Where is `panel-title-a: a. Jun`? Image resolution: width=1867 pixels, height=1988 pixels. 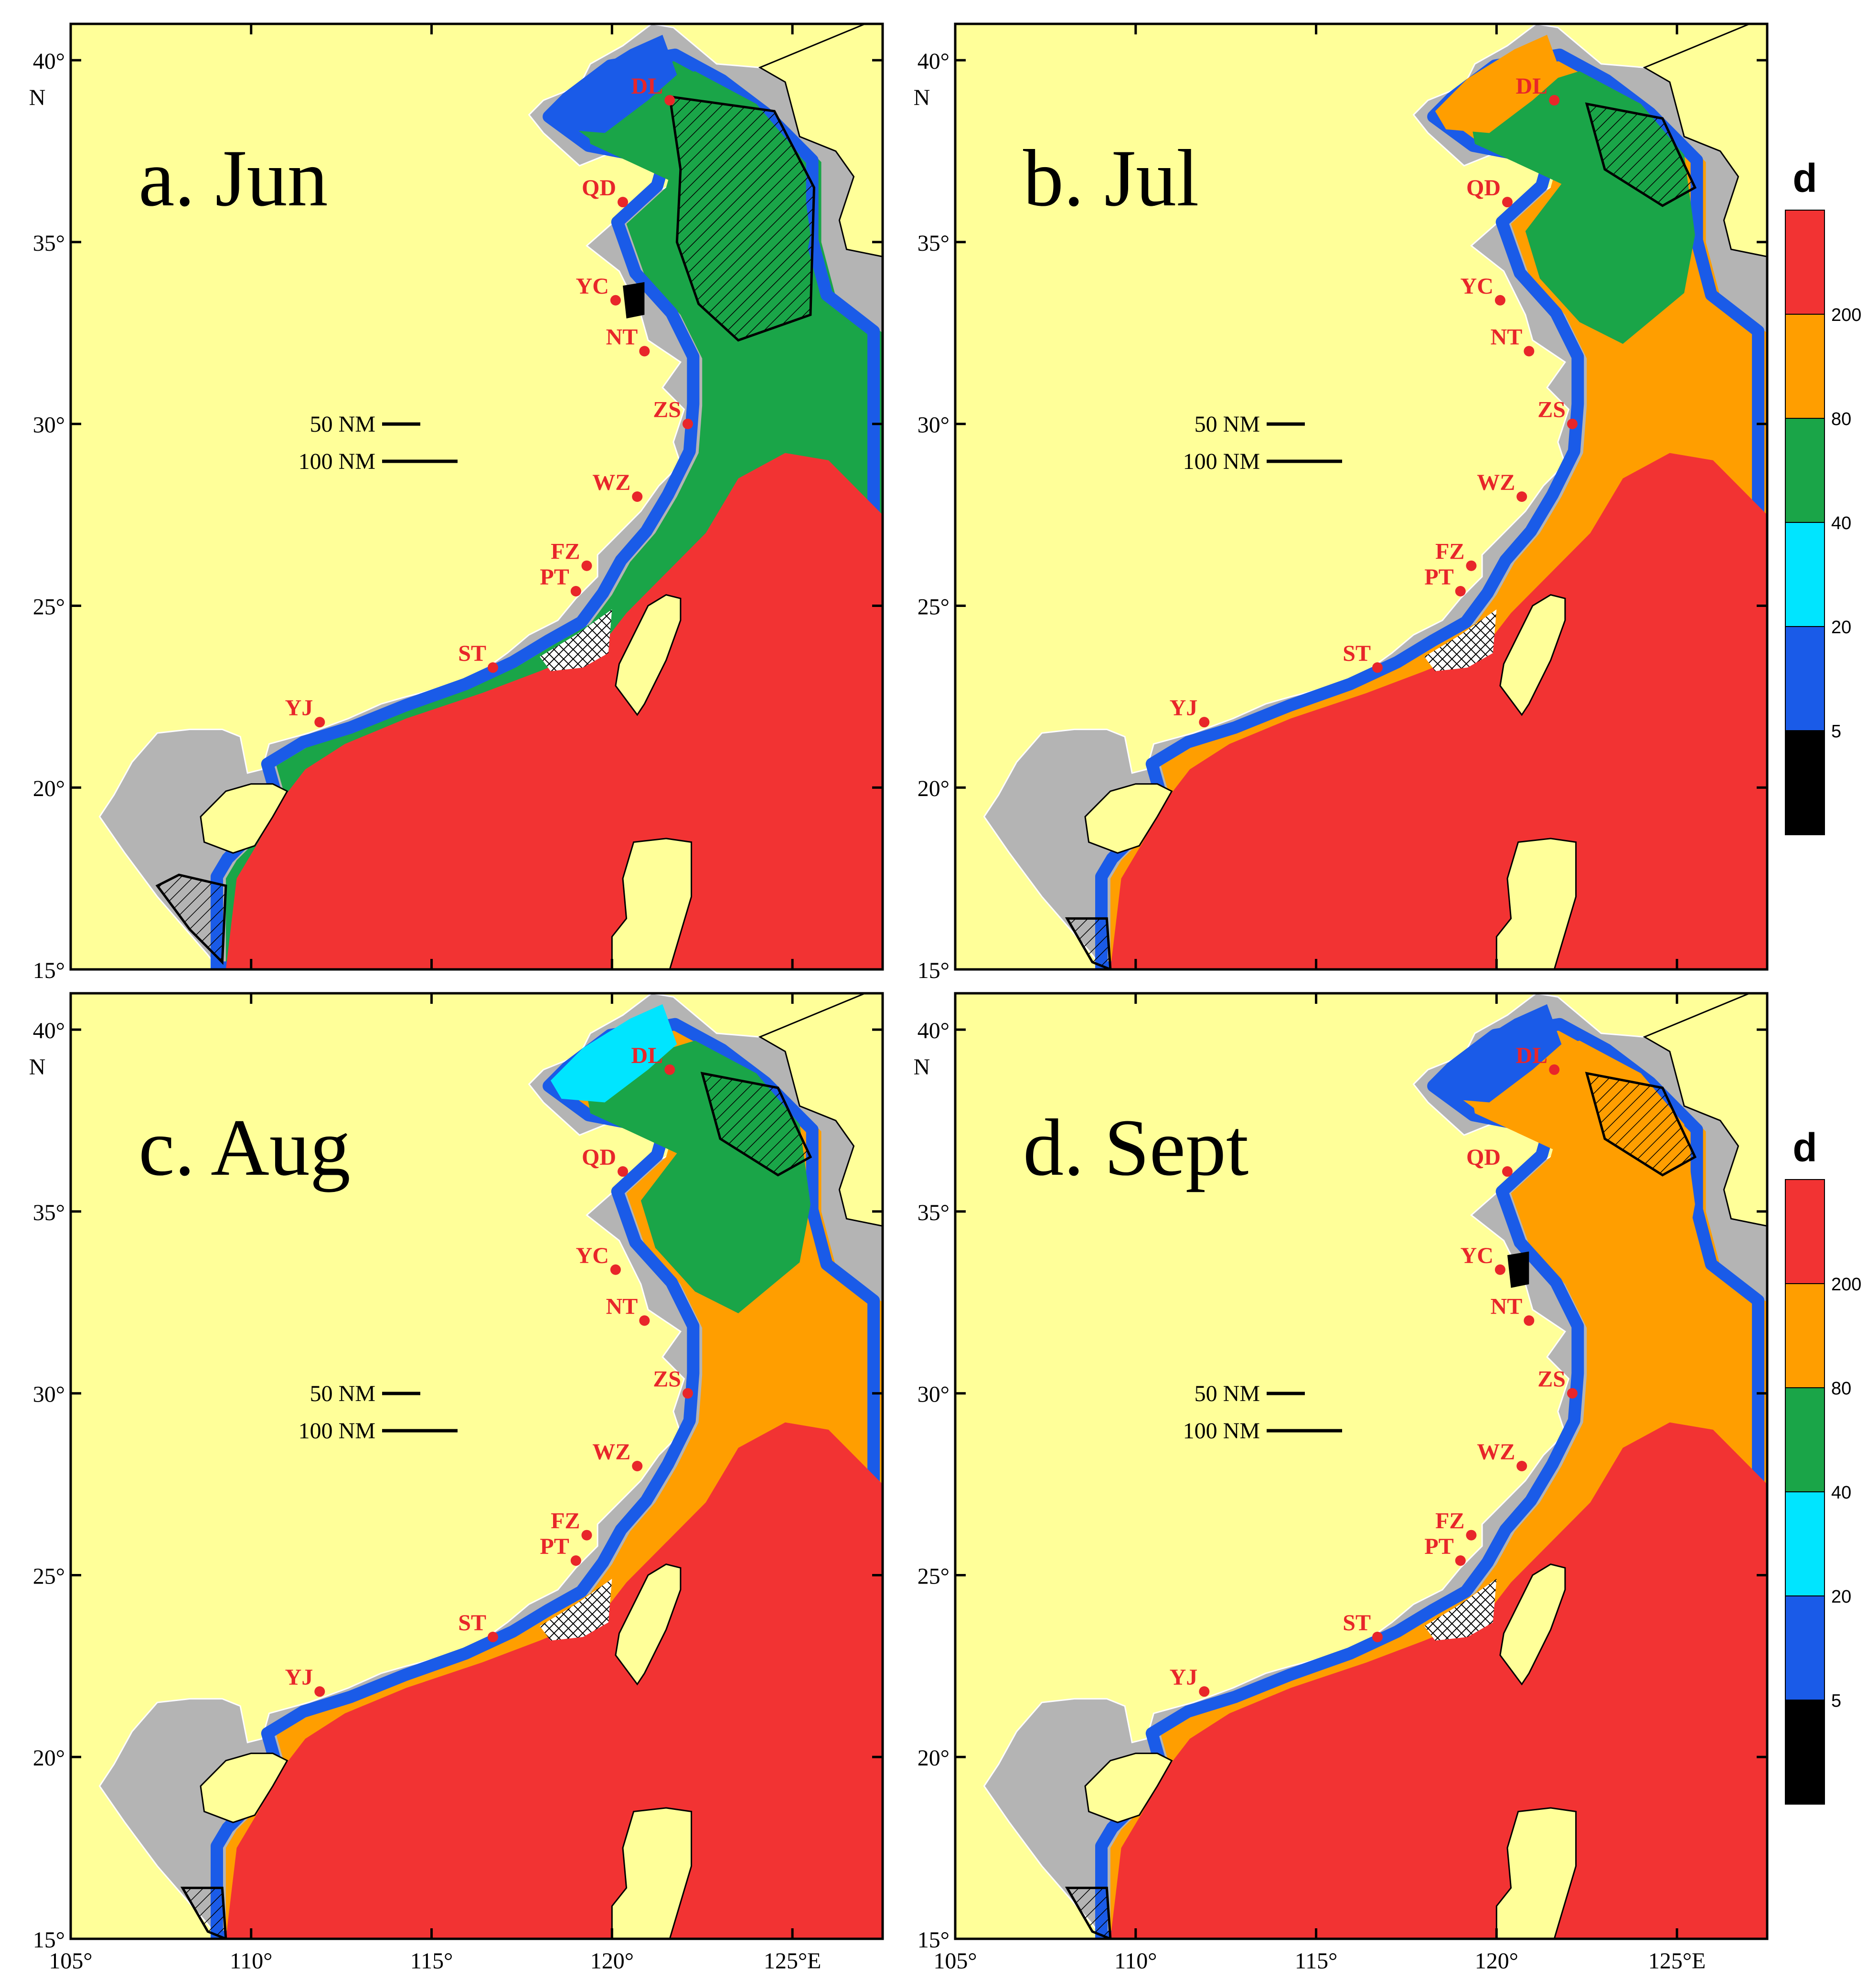 panel-title-a: a. Jun is located at coordinates (233, 178).